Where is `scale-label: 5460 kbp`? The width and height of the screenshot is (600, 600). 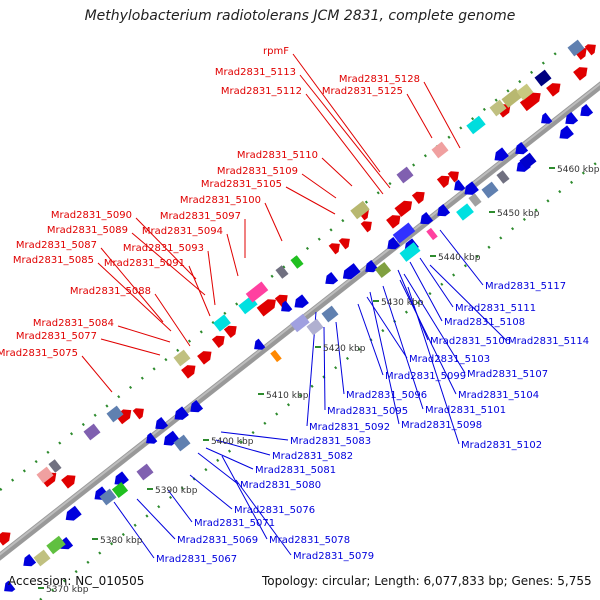 scale-label: 5460 kbp is located at coordinates (578, 170).